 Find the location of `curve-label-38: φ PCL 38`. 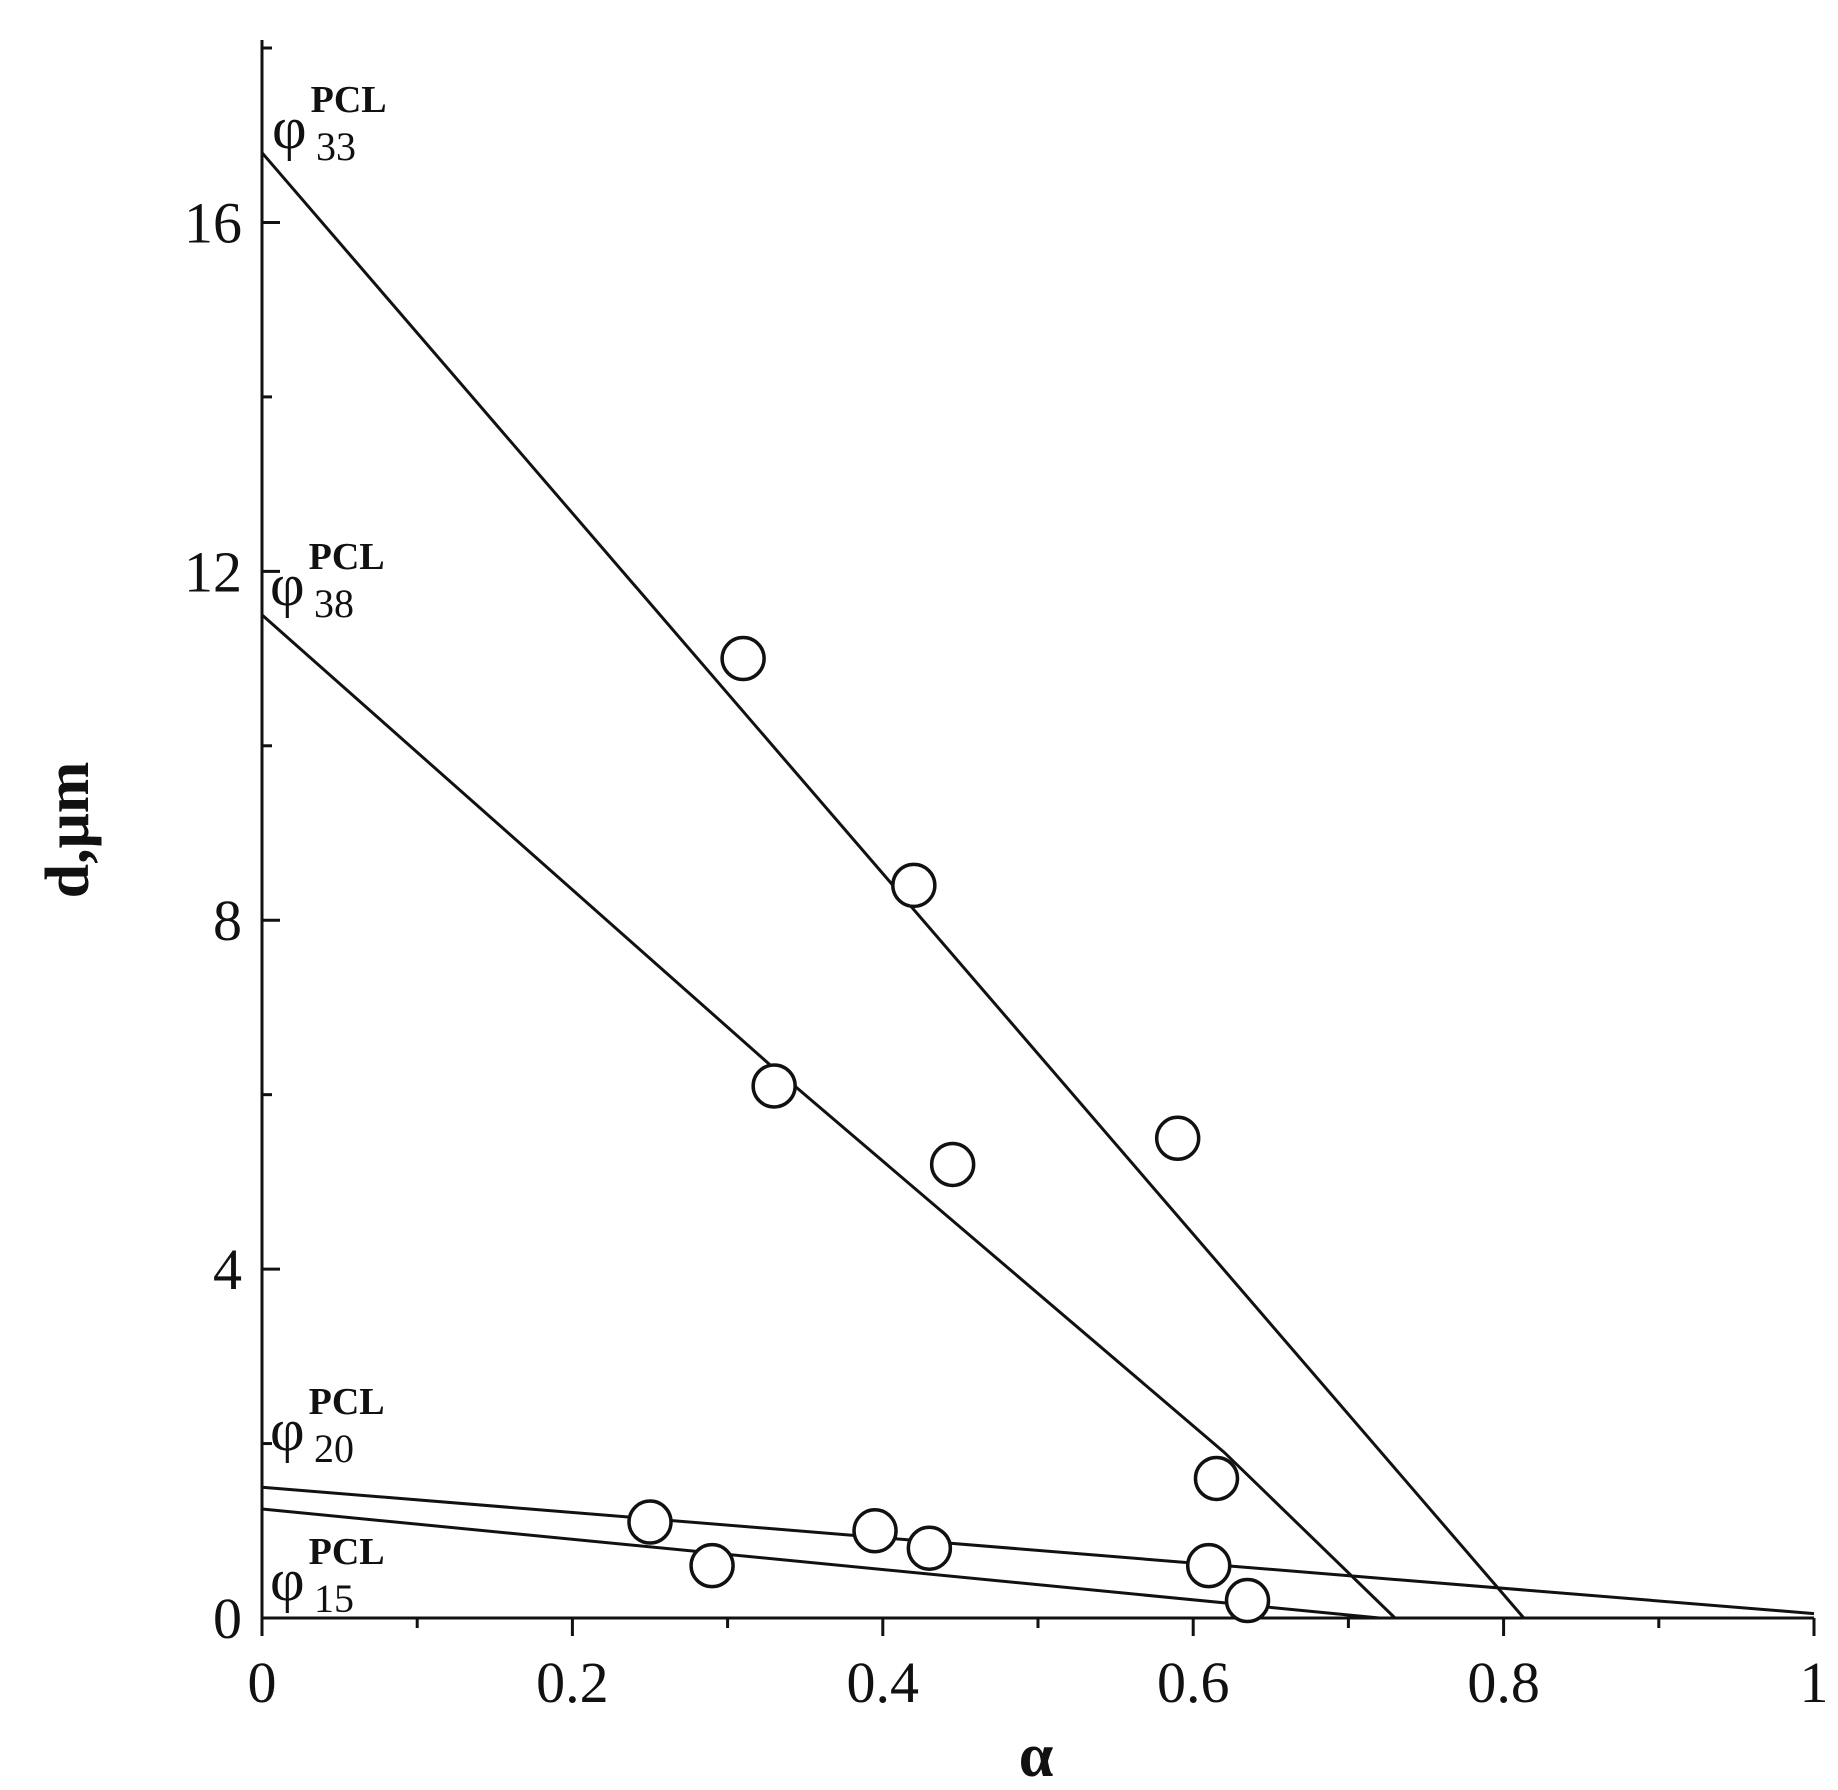

curve-label-38: φ PCL 38 is located at coordinates (327, 581).